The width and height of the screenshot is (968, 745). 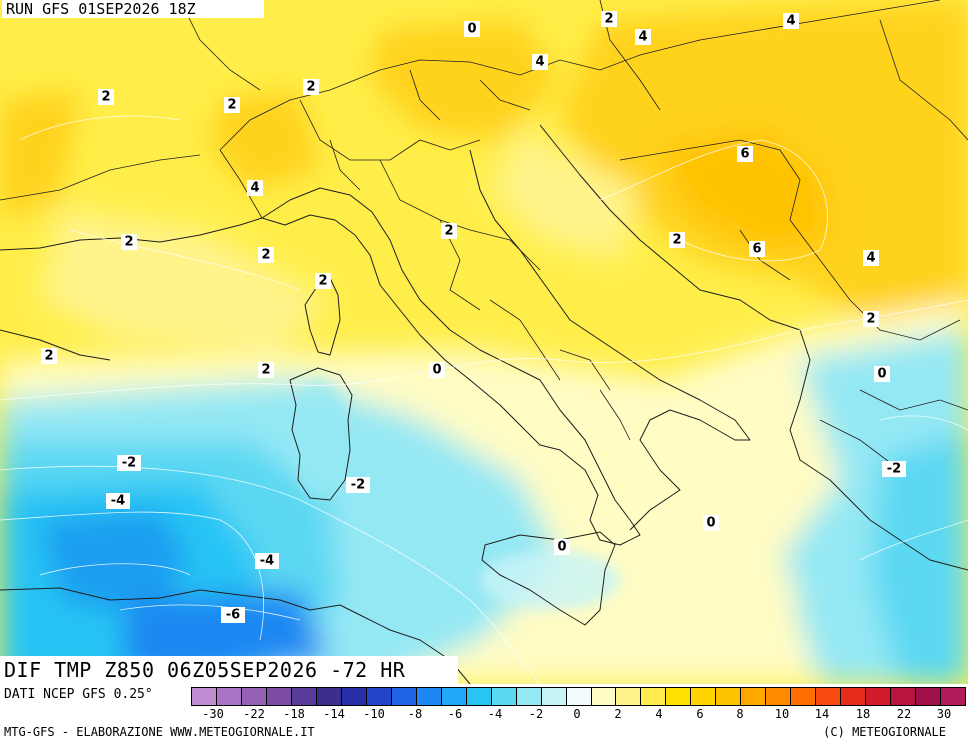 I want to click on colorbar-tick-label: 4, so click(x=658, y=714).